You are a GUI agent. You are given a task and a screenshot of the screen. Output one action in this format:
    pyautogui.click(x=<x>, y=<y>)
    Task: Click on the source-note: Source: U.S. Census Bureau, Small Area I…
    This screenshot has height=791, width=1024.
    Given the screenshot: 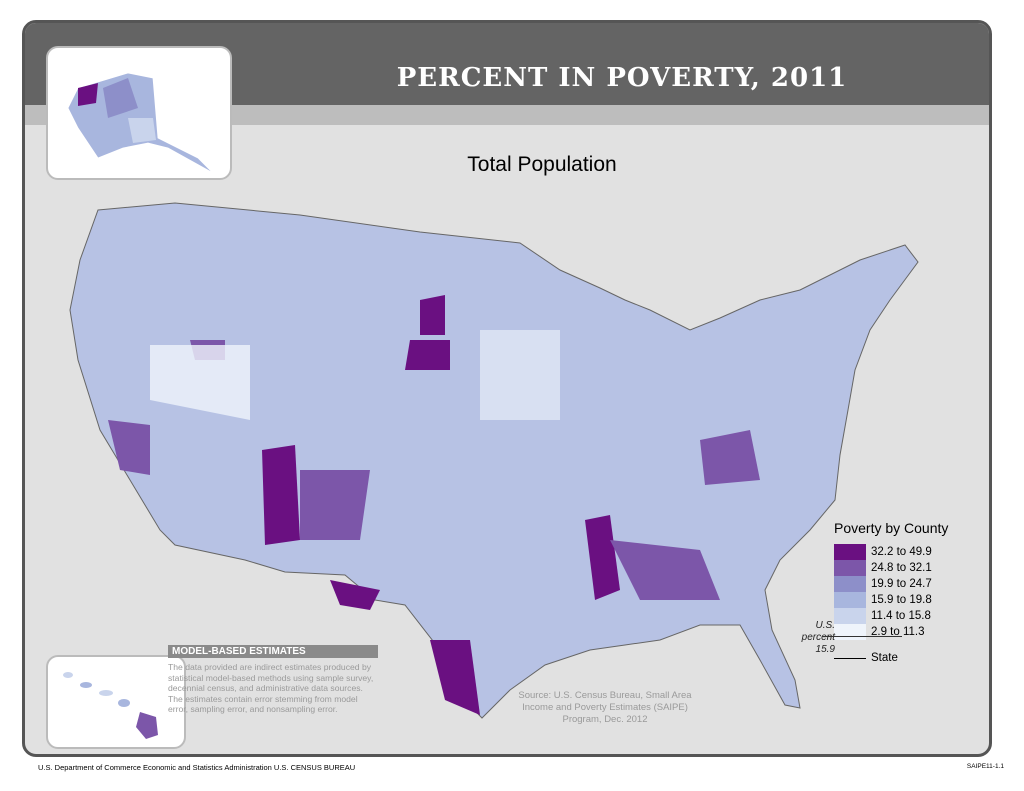 What is the action you would take?
    pyautogui.click(x=605, y=707)
    